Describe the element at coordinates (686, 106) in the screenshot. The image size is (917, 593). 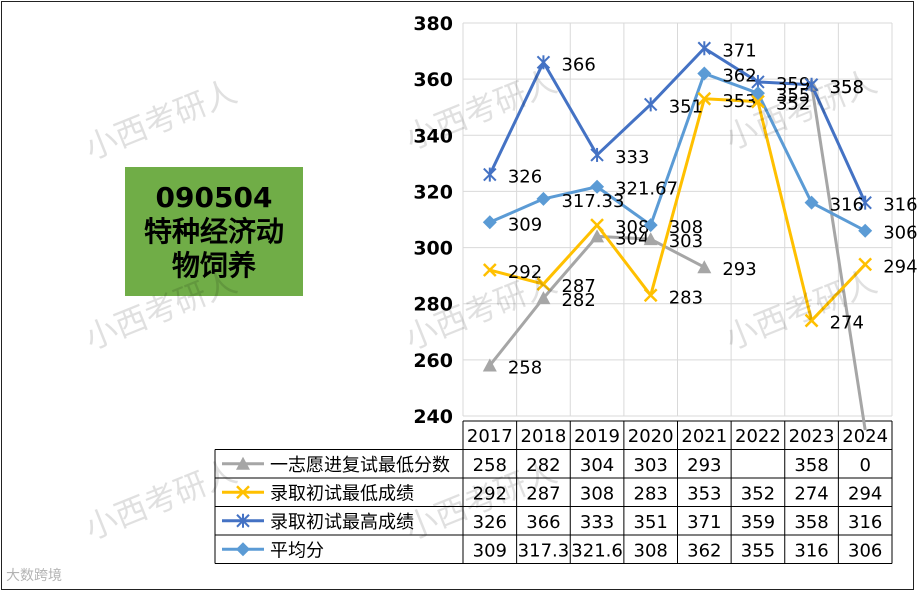
I see `series-2-data-label: 351` at that location.